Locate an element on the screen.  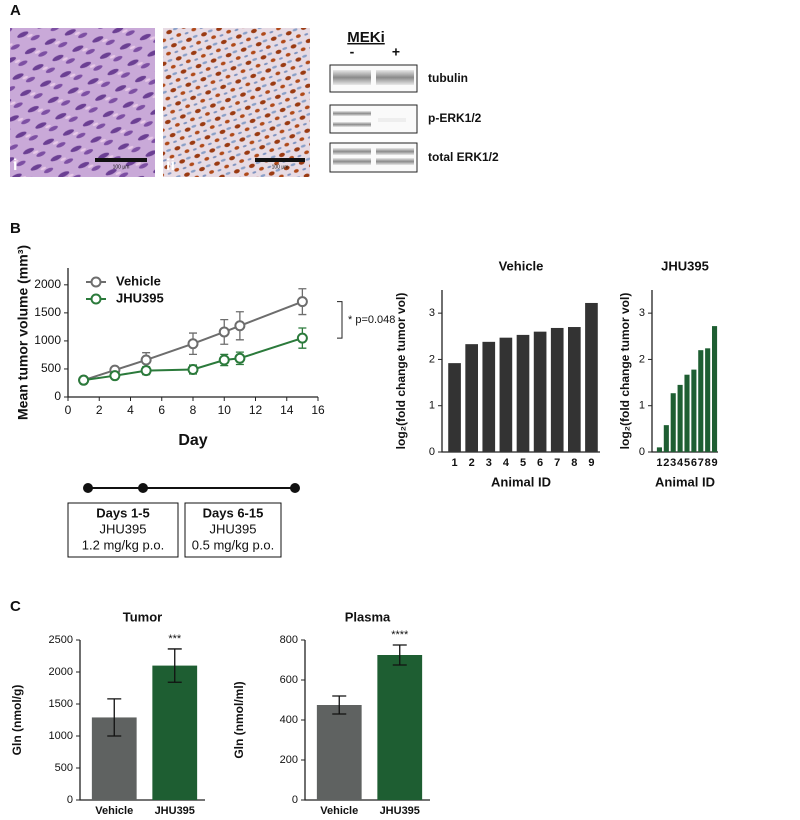
panel-label: B is located at coordinates (15, 228).